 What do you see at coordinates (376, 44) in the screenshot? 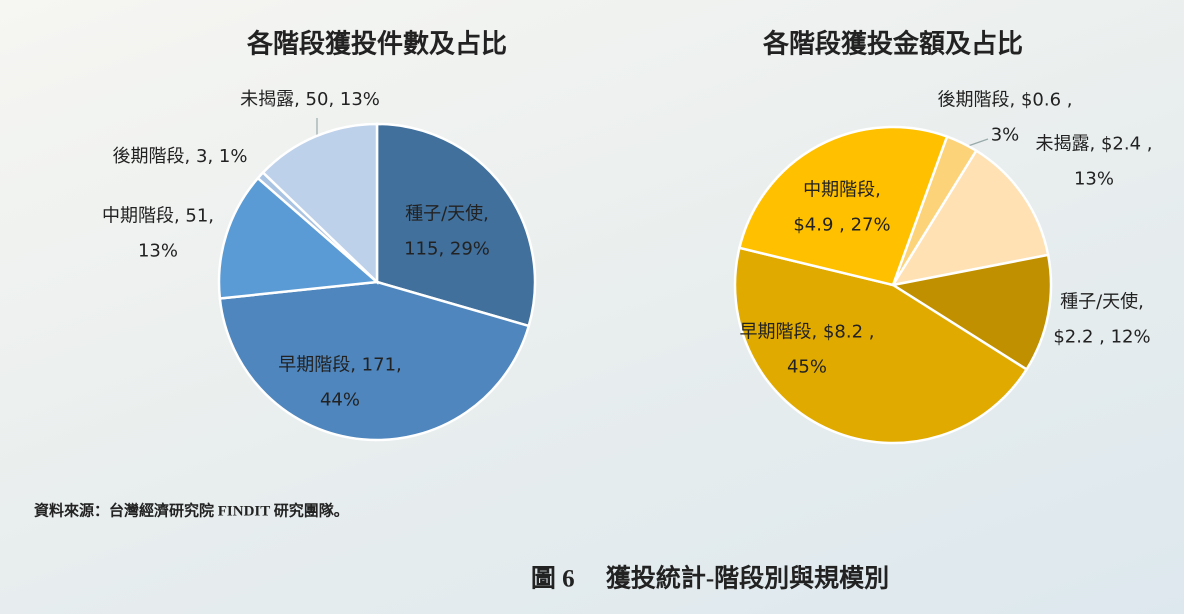
I see `chart-title: 各階段獲投件數及占比` at bounding box center [376, 44].